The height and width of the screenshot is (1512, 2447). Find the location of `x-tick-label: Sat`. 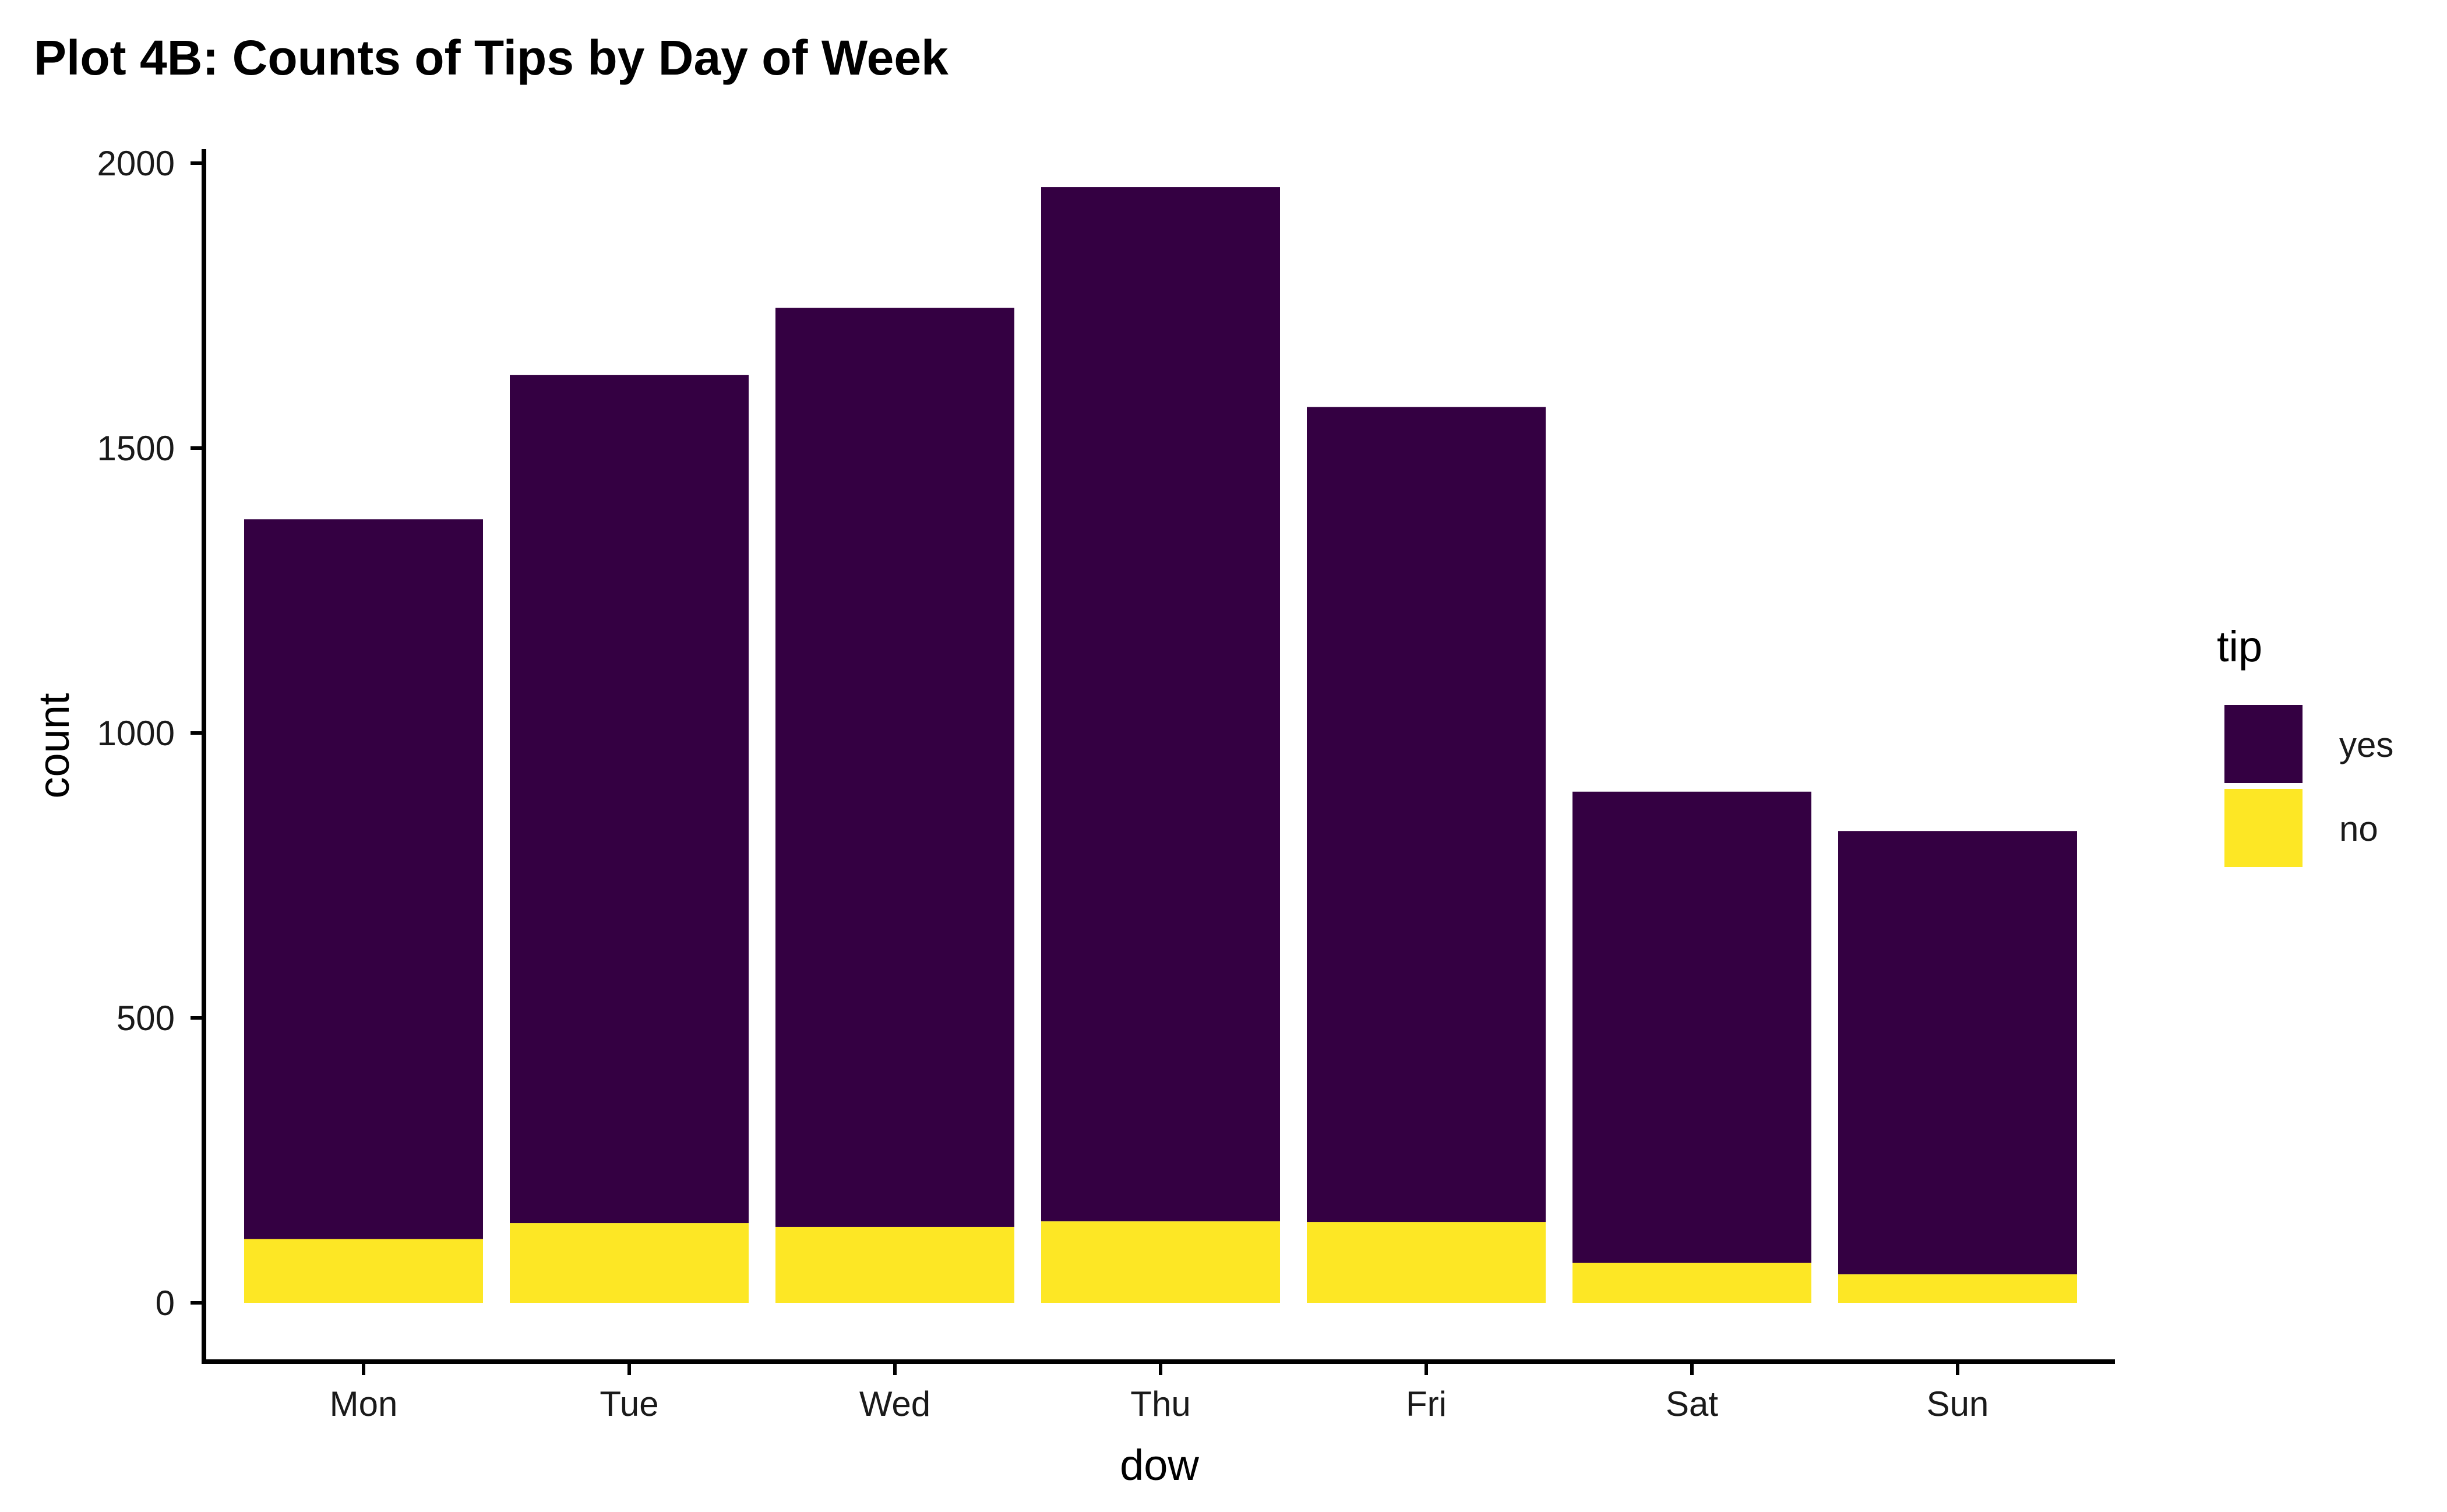

x-tick-label: Sat is located at coordinates (1692, 1403).